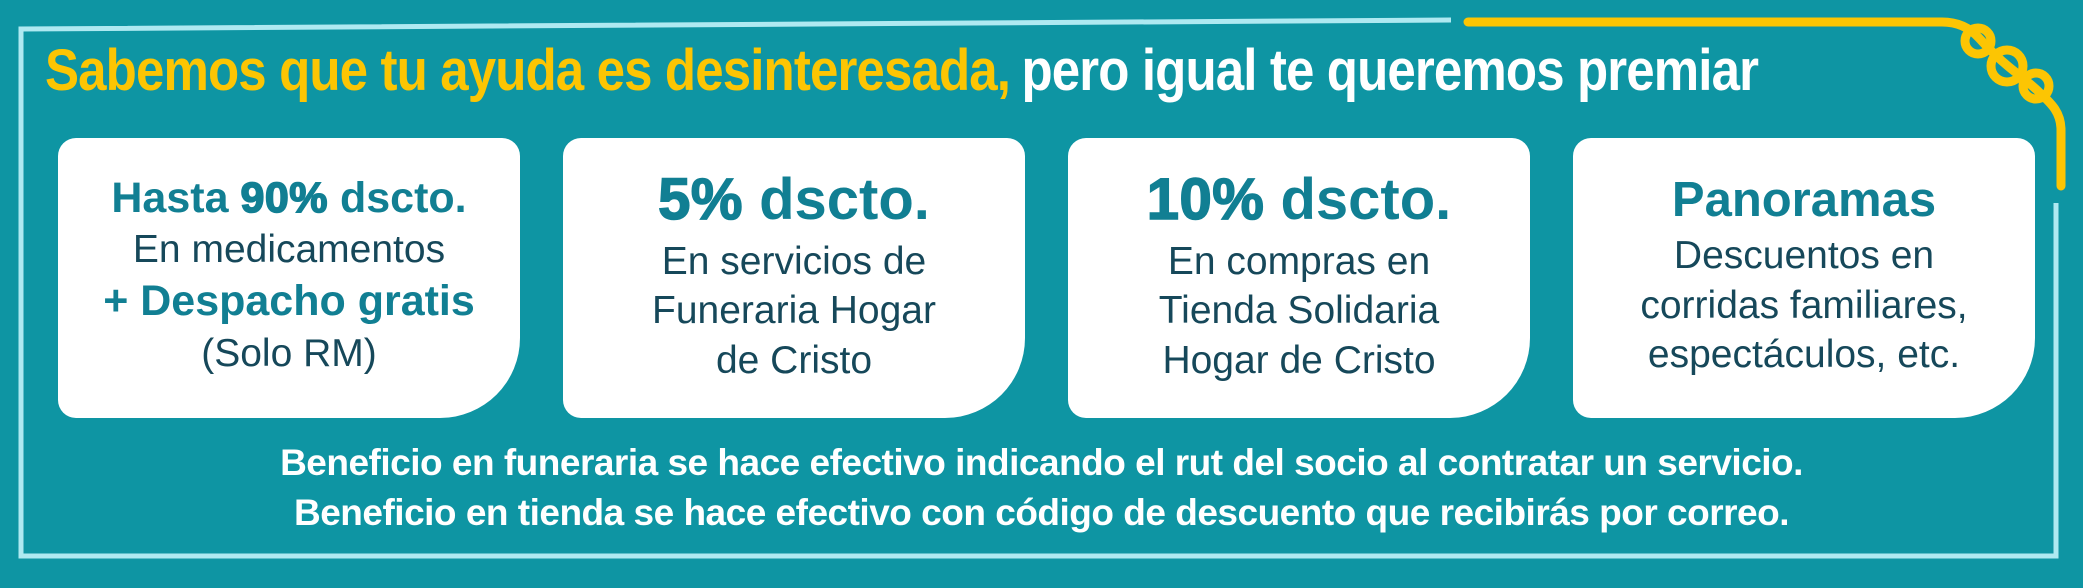 This screenshot has width=2083, height=588. I want to click on card-farmacia-note: (Solo RM), so click(289, 353).